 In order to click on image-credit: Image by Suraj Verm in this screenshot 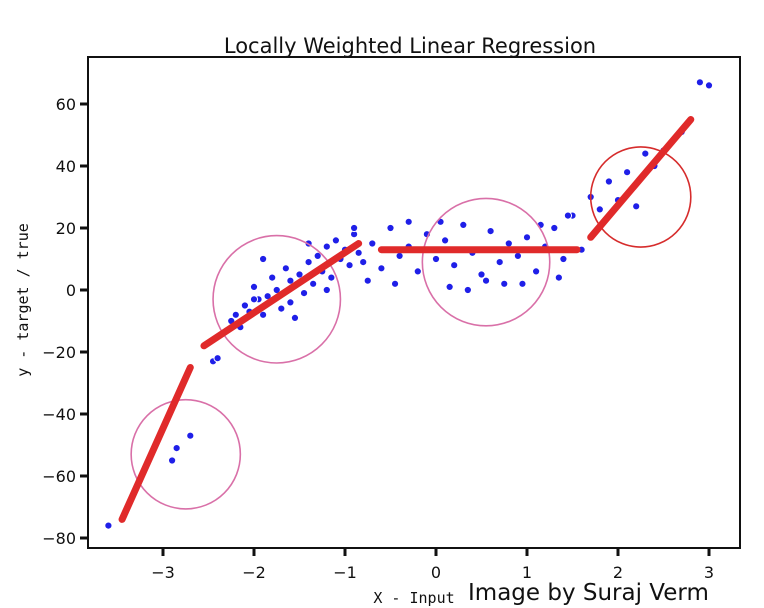, I will do `click(588, 593)`.